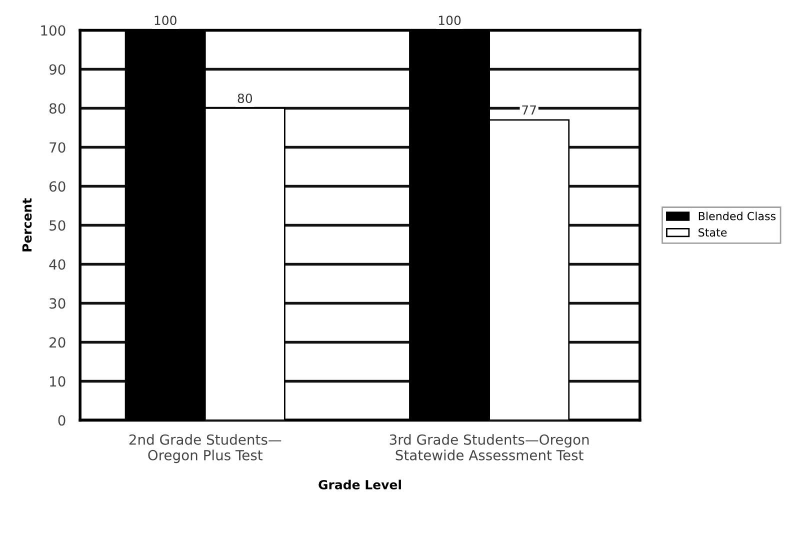 The width and height of the screenshot is (809, 550). I want to click on y-tick-label: 100, so click(53, 30).